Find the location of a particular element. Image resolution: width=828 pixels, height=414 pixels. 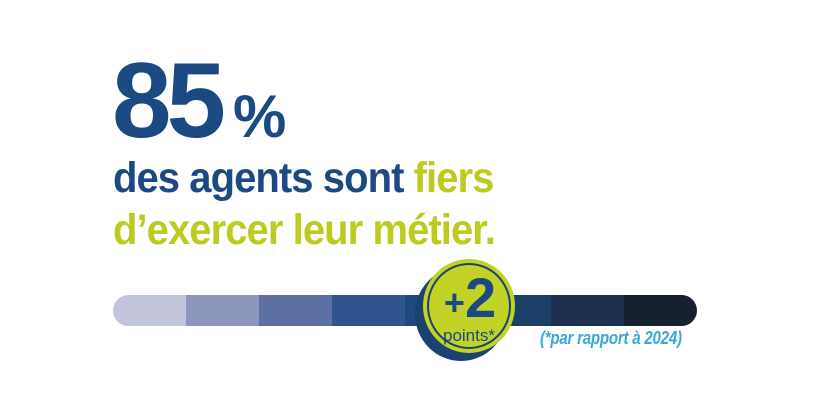

progress-bar is located at coordinates (405, 310).